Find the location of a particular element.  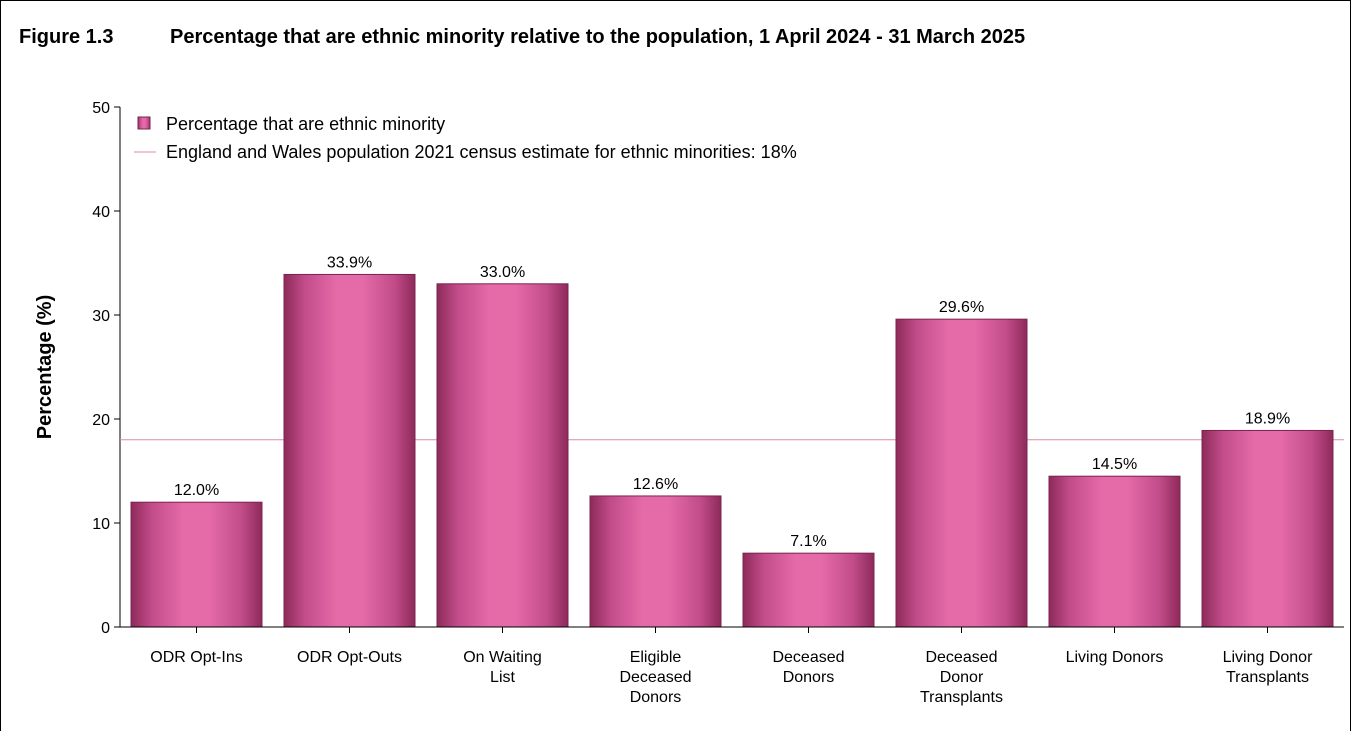

data-label: 12.6% is located at coordinates (655, 484).